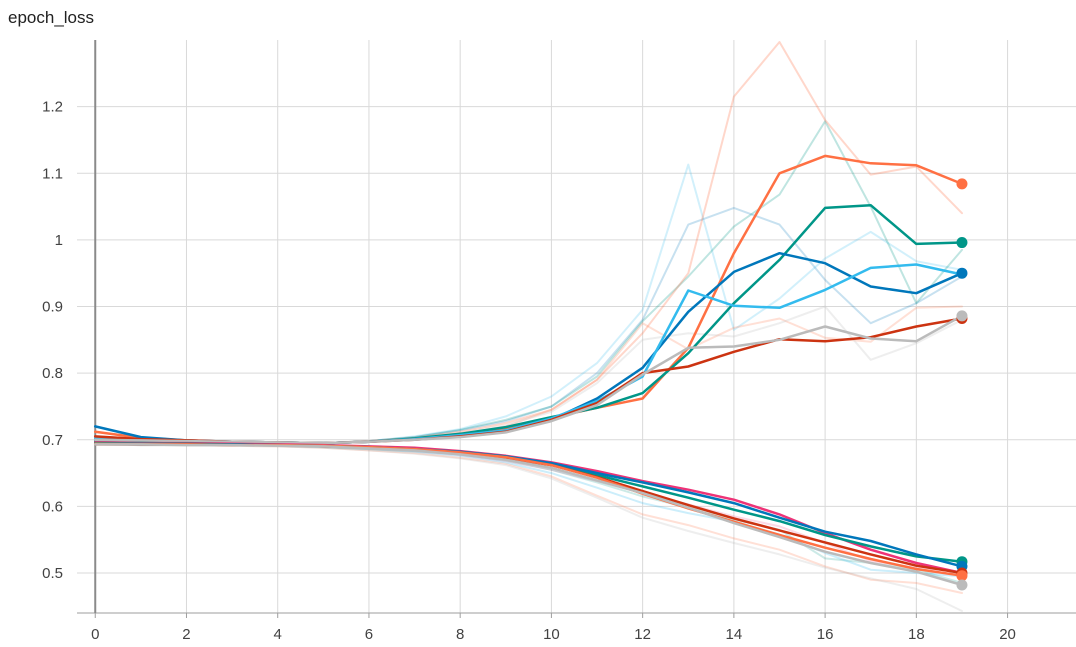 This screenshot has height=647, width=1076. What do you see at coordinates (186, 634) in the screenshot?
I see `x-tick-label: 2` at bounding box center [186, 634].